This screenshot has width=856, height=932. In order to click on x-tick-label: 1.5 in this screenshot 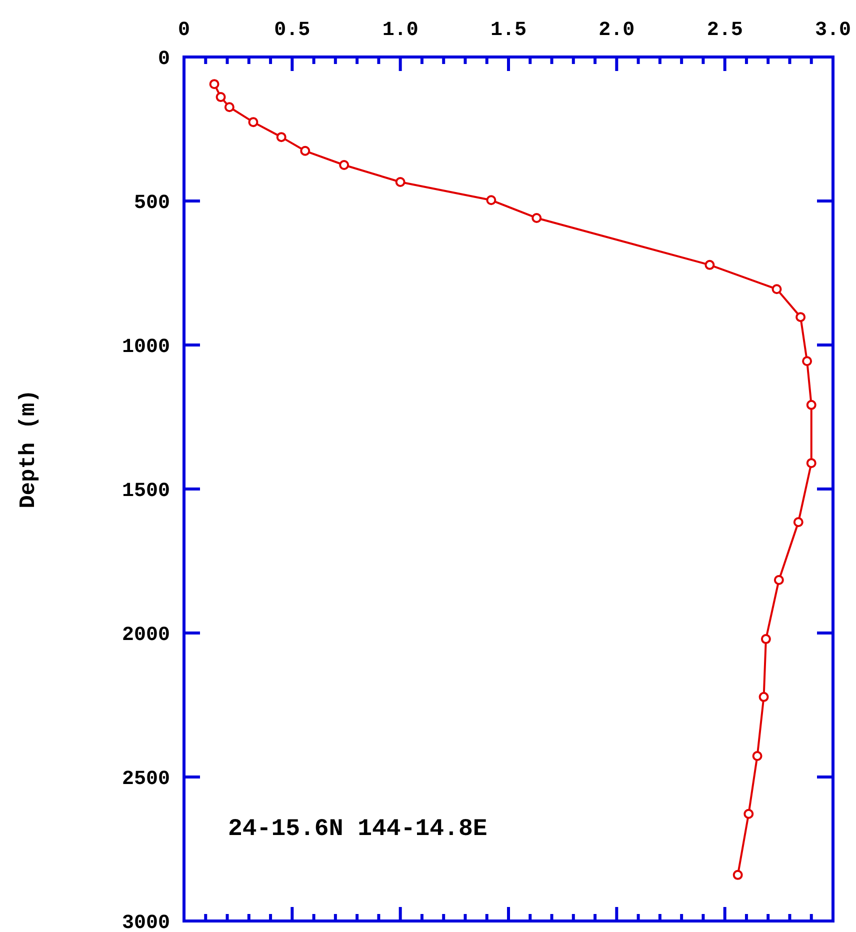, I will do `click(508, 30)`.